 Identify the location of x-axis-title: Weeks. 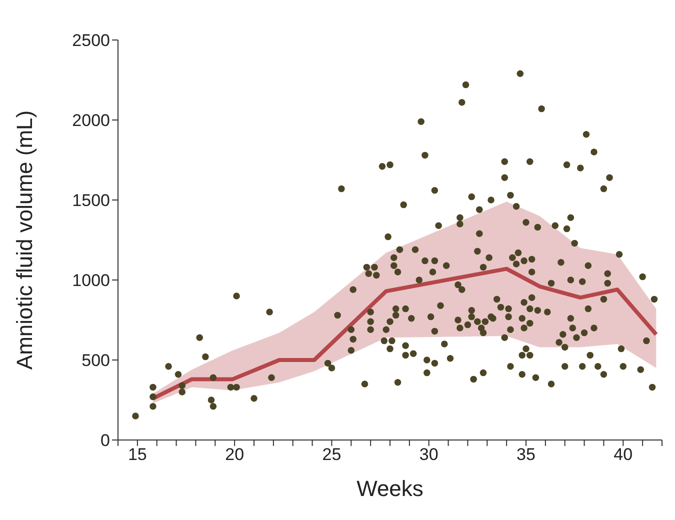
(390, 488).